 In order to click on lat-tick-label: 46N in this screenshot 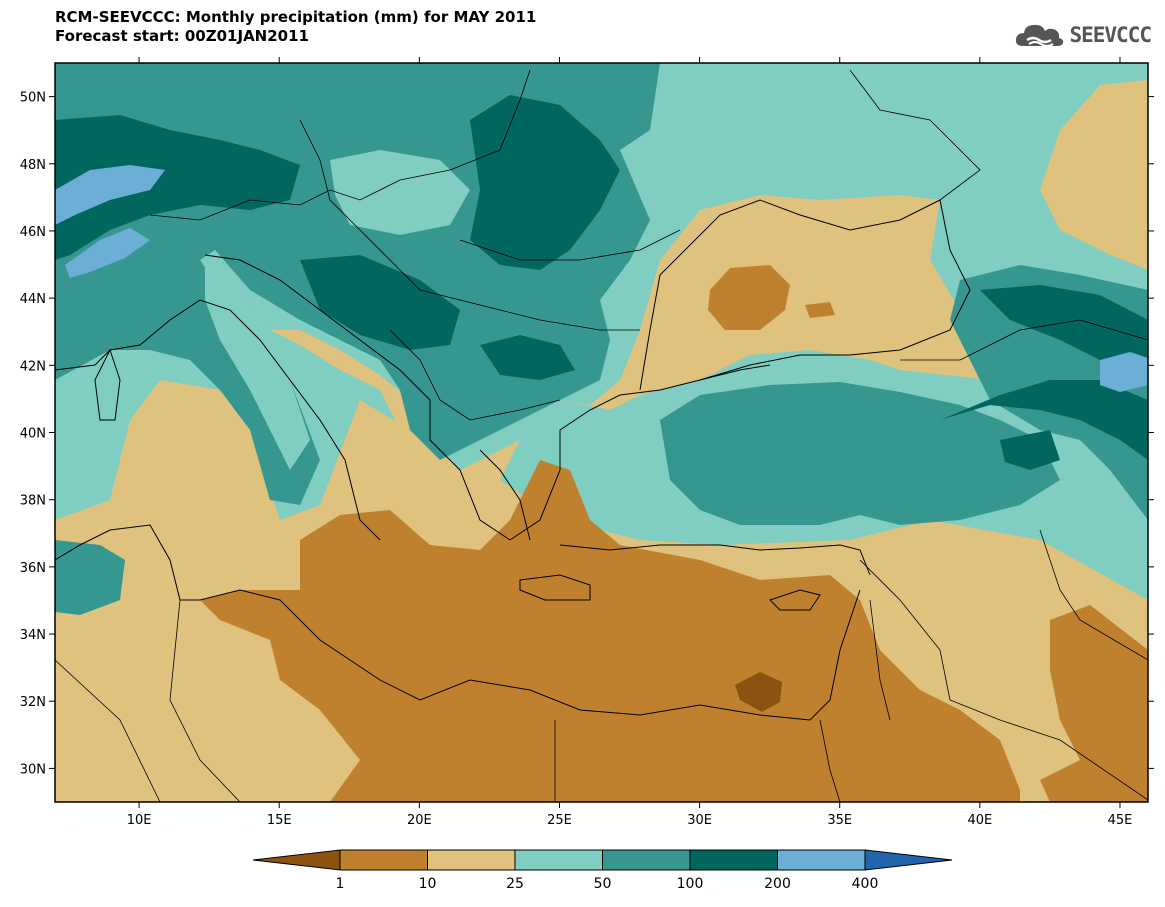, I will do `click(33, 232)`.